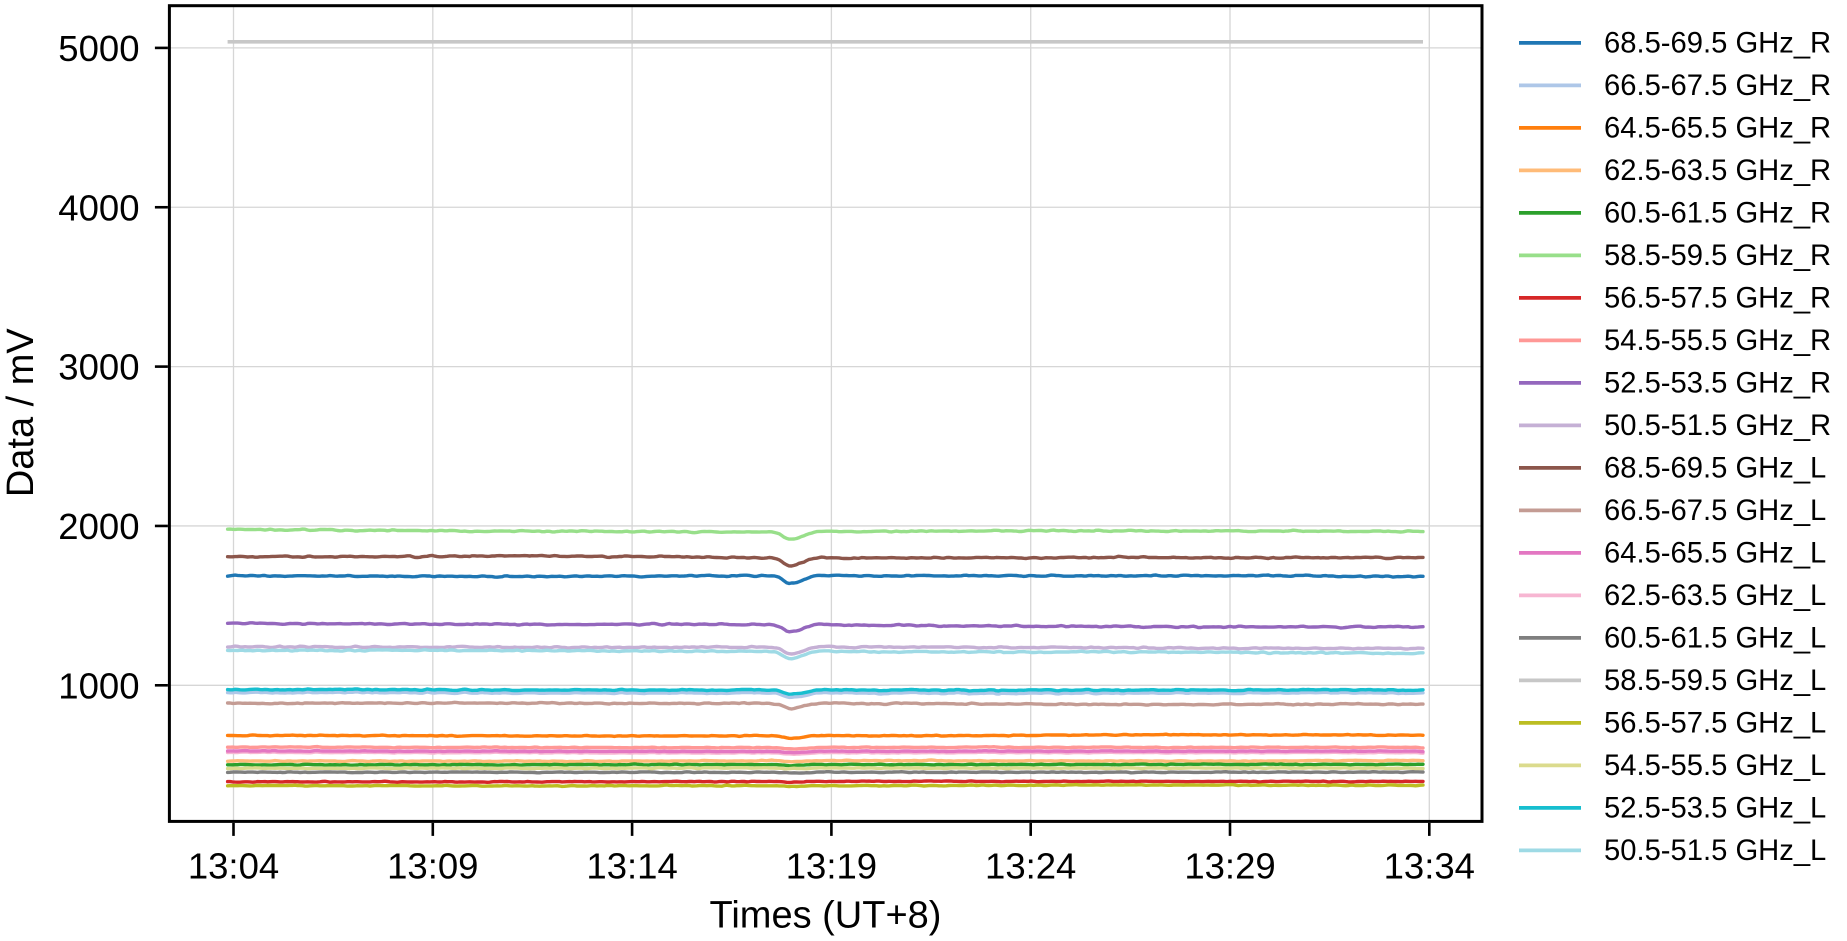 The height and width of the screenshot is (941, 1847). I want to click on svg-text: 52.5-53.5 GHz_R, so click(1717, 384).